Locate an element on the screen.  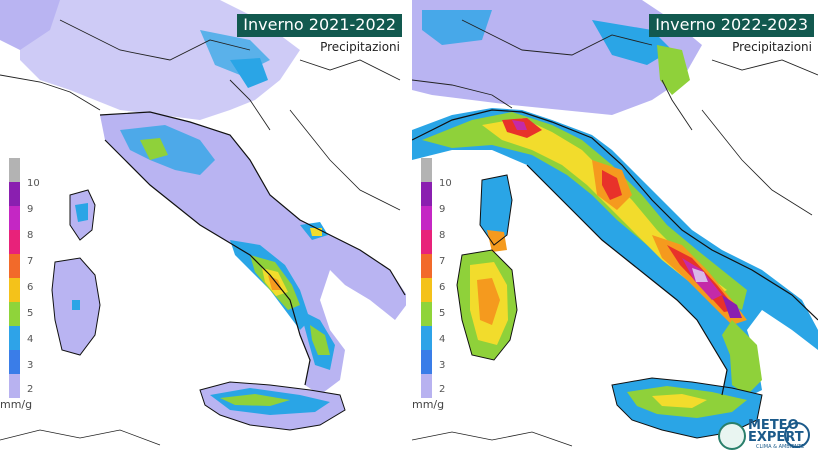
panel-divider is located at coordinates (409, 231).